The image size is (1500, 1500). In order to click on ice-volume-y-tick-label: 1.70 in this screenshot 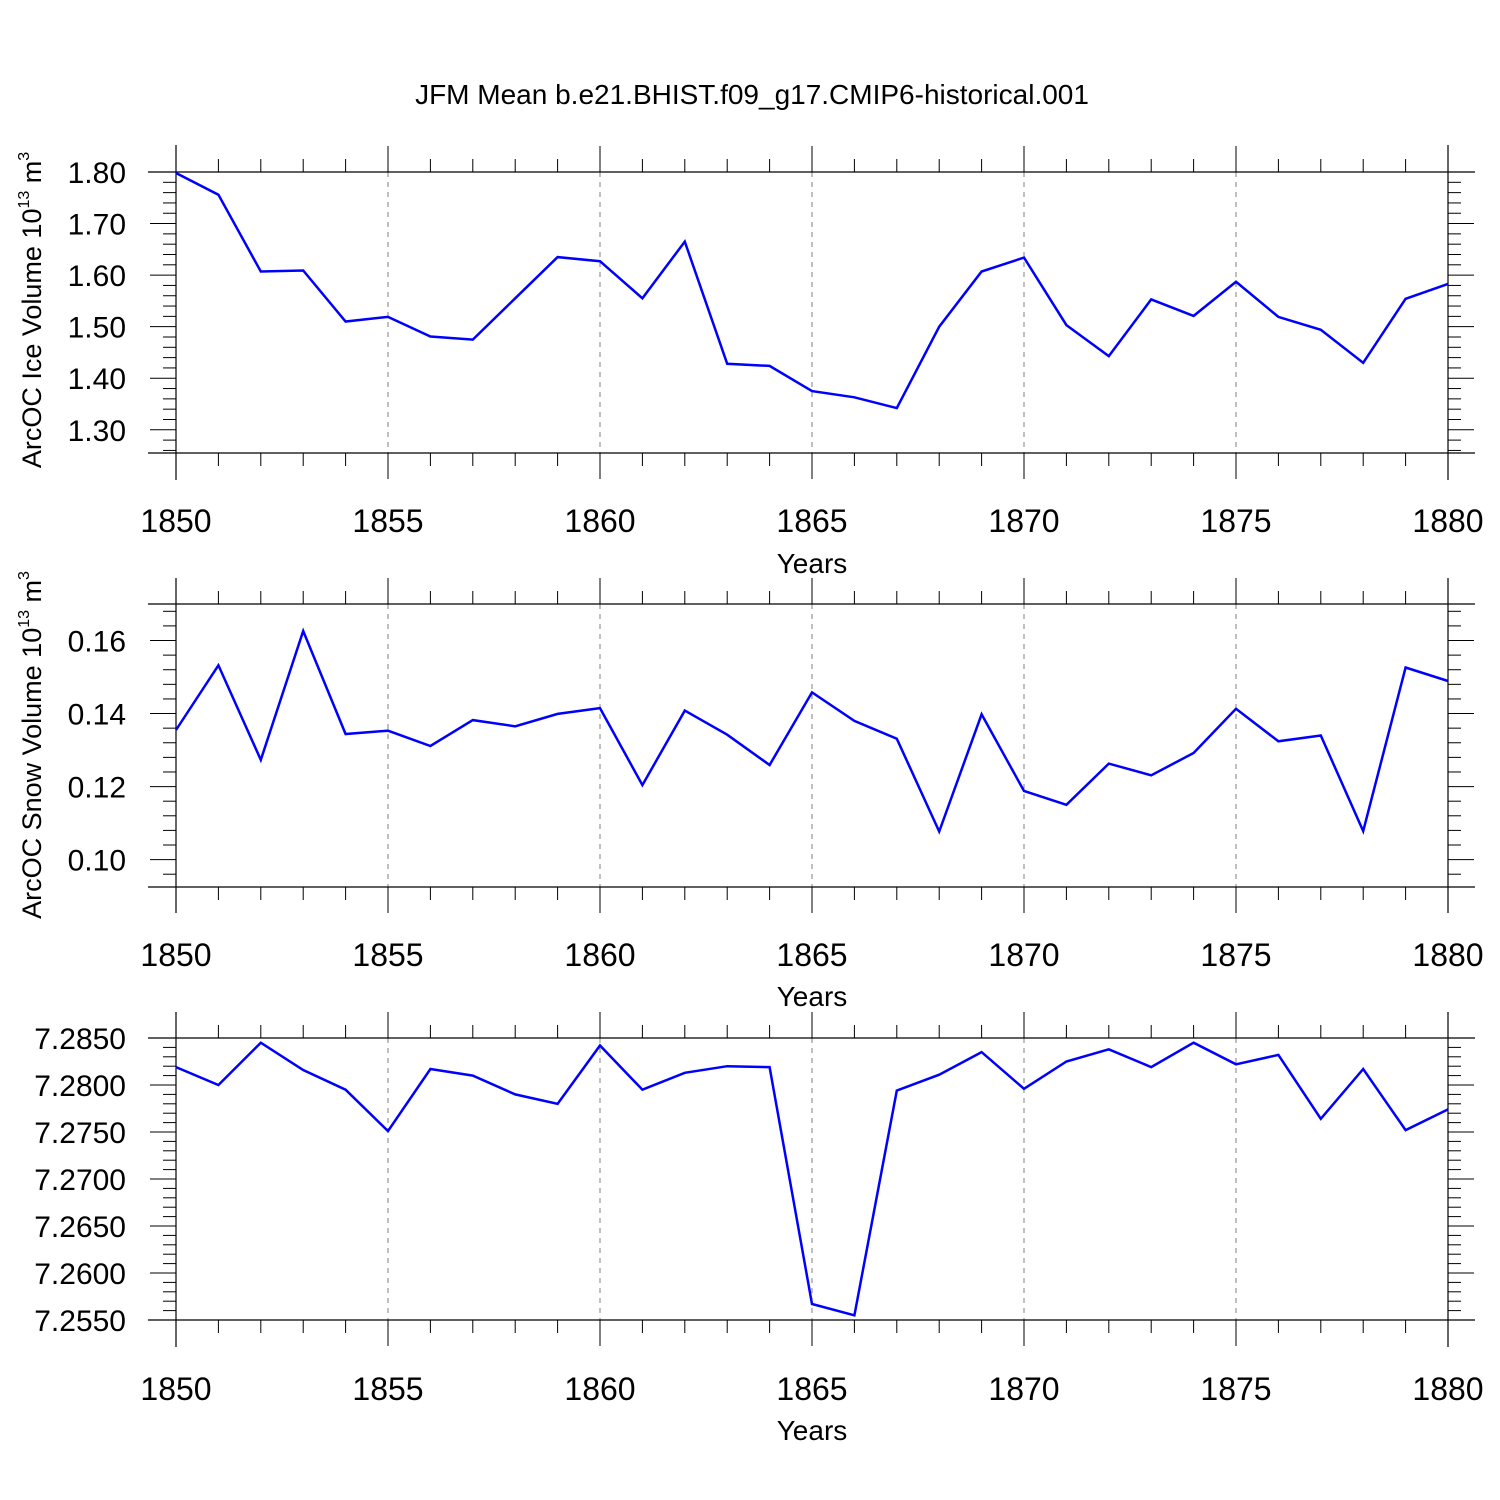, I will do `click(97, 225)`.